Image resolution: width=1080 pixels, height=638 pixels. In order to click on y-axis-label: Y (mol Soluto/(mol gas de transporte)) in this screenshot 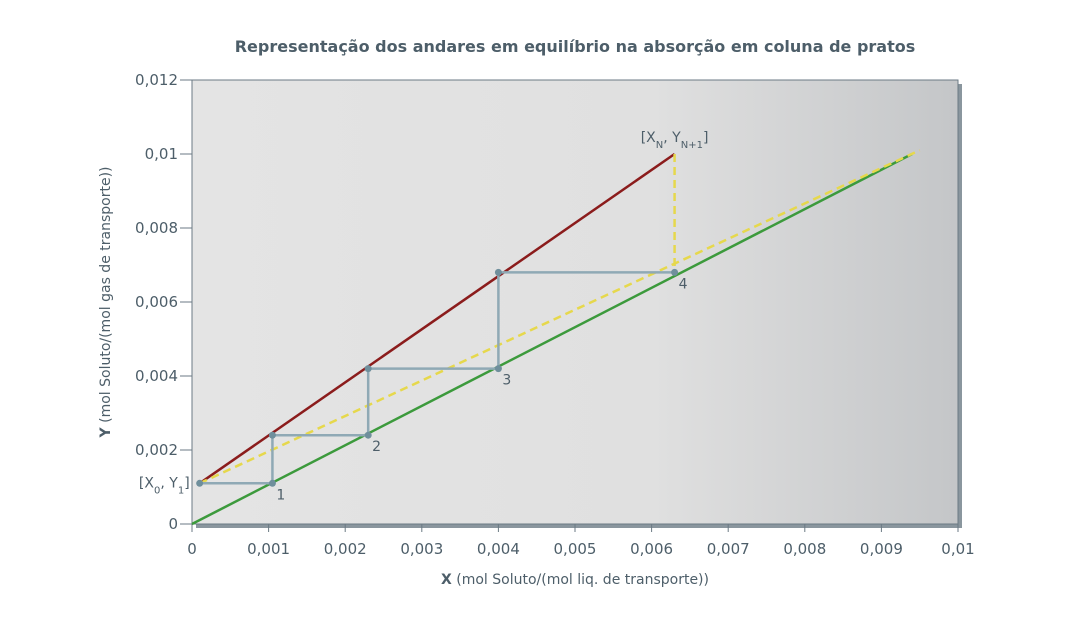, I will do `click(106, 303)`.